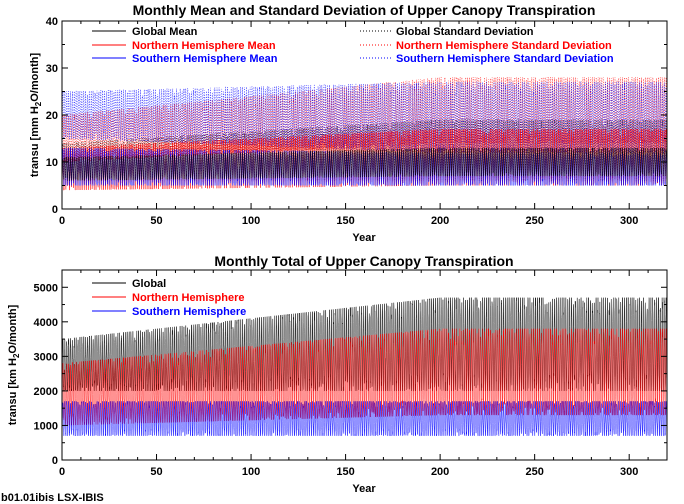  Describe the element at coordinates (504, 46) in the screenshot. I see `legend-label-north-sd: Northern Hemisphere Standard Deviation` at that location.